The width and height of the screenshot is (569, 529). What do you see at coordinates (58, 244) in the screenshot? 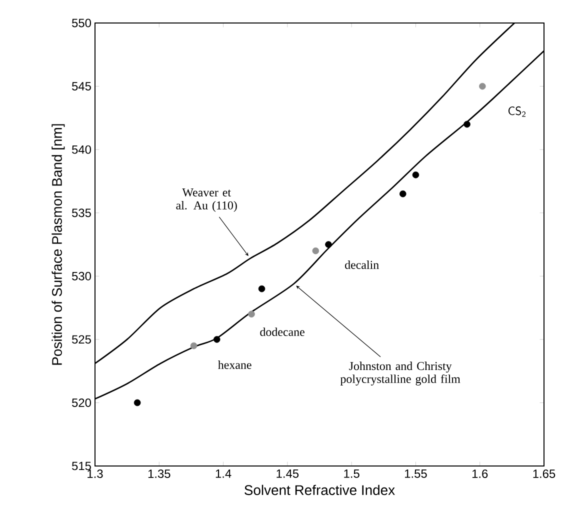
I see `y-axis-title: Position of Surface Plasmon Band [nm]` at bounding box center [58, 244].